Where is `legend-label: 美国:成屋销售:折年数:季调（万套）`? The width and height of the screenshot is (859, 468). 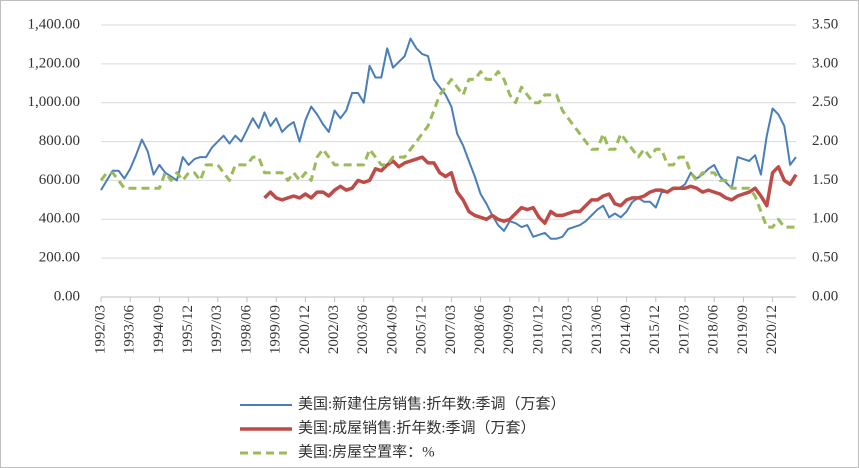 legend-label: 美国:成屋销售:折年数:季调（万套） is located at coordinates (417, 427).